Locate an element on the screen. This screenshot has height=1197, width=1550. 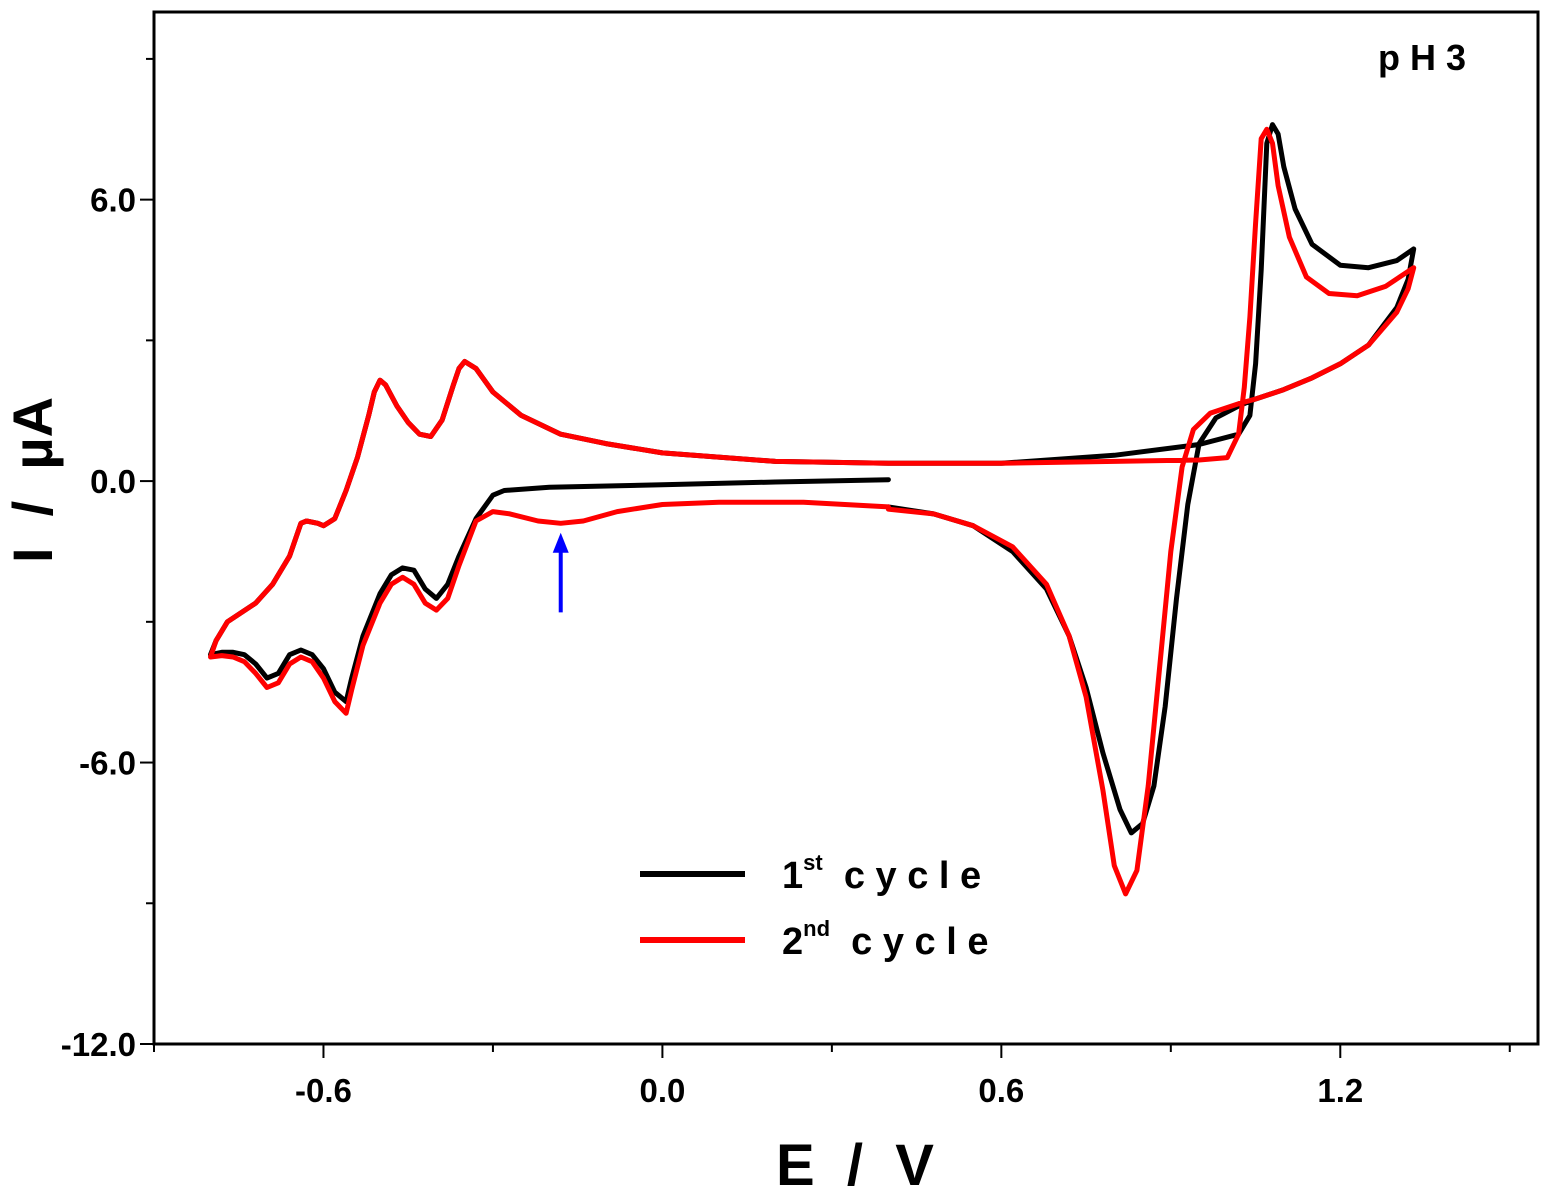
arrow-layer is located at coordinates (560, 572).